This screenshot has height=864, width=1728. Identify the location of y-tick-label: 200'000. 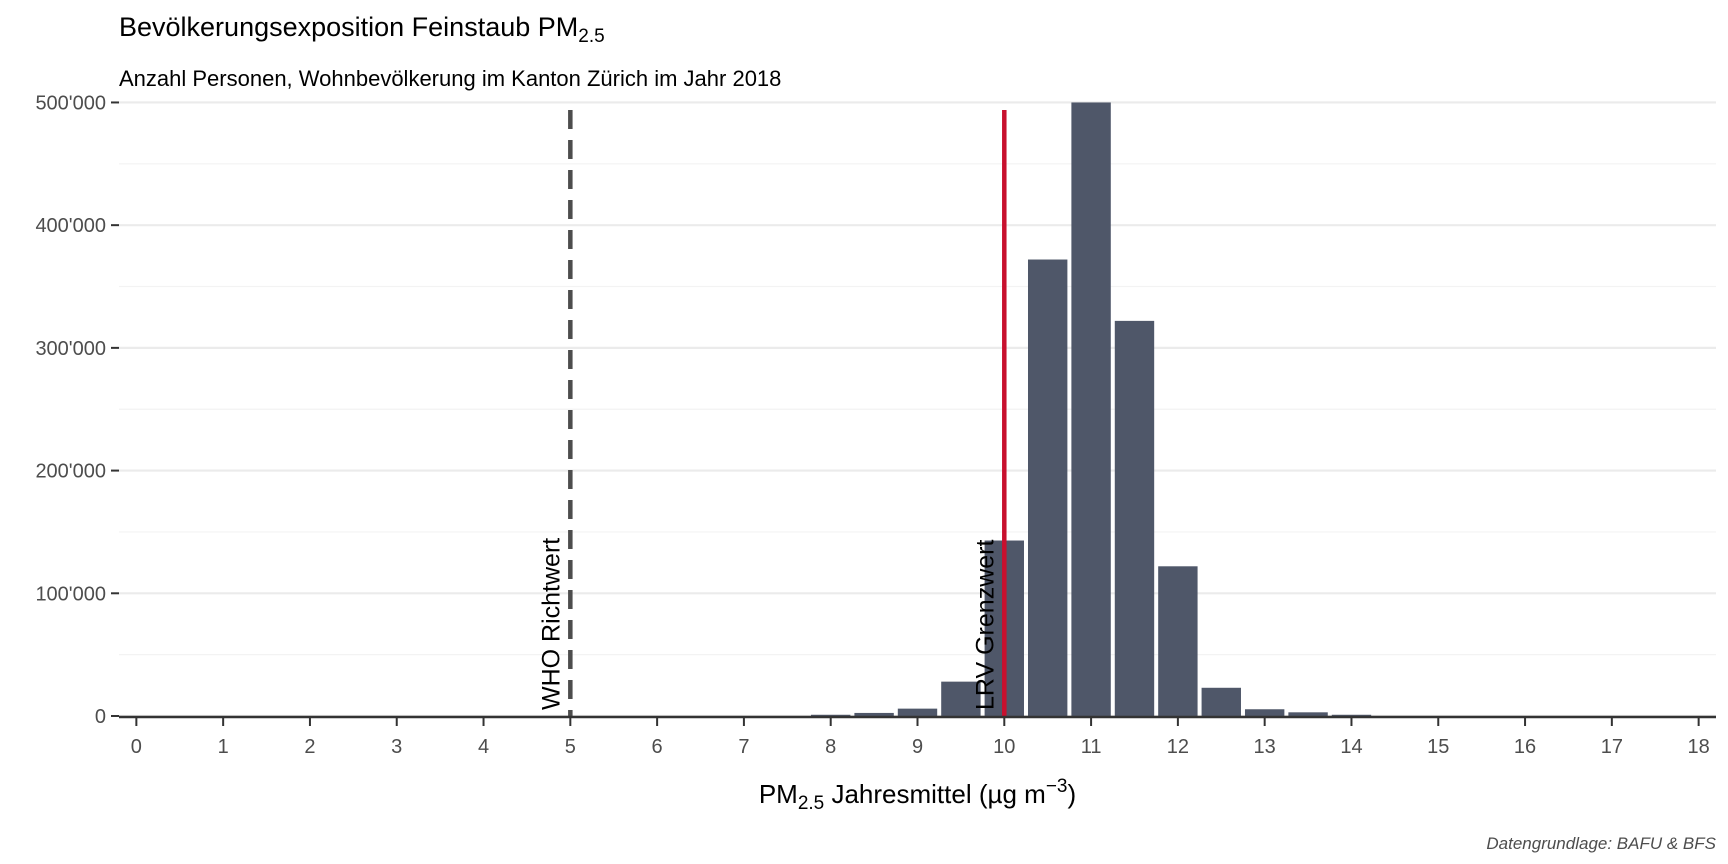
(70, 472).